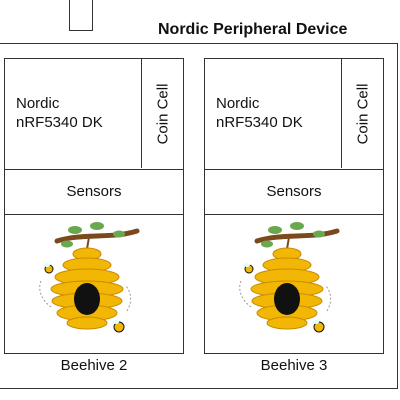 This screenshot has height=400, width=400. What do you see at coordinates (94, 365) in the screenshot?
I see `beehive-2-label: Beehive 2` at bounding box center [94, 365].